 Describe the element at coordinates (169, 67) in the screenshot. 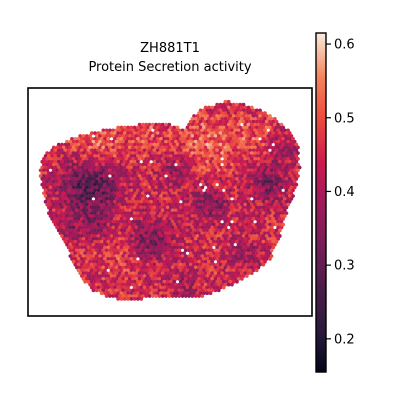

I see `chart-subtitle: Protein Secretion activity` at that location.